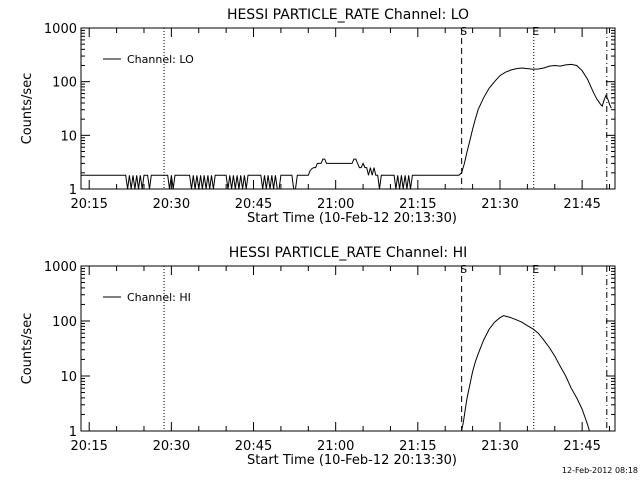  Describe the element at coordinates (599, 470) in the screenshot. I see `footer-timestamp: 12-Feb-2012 08:18` at that location.